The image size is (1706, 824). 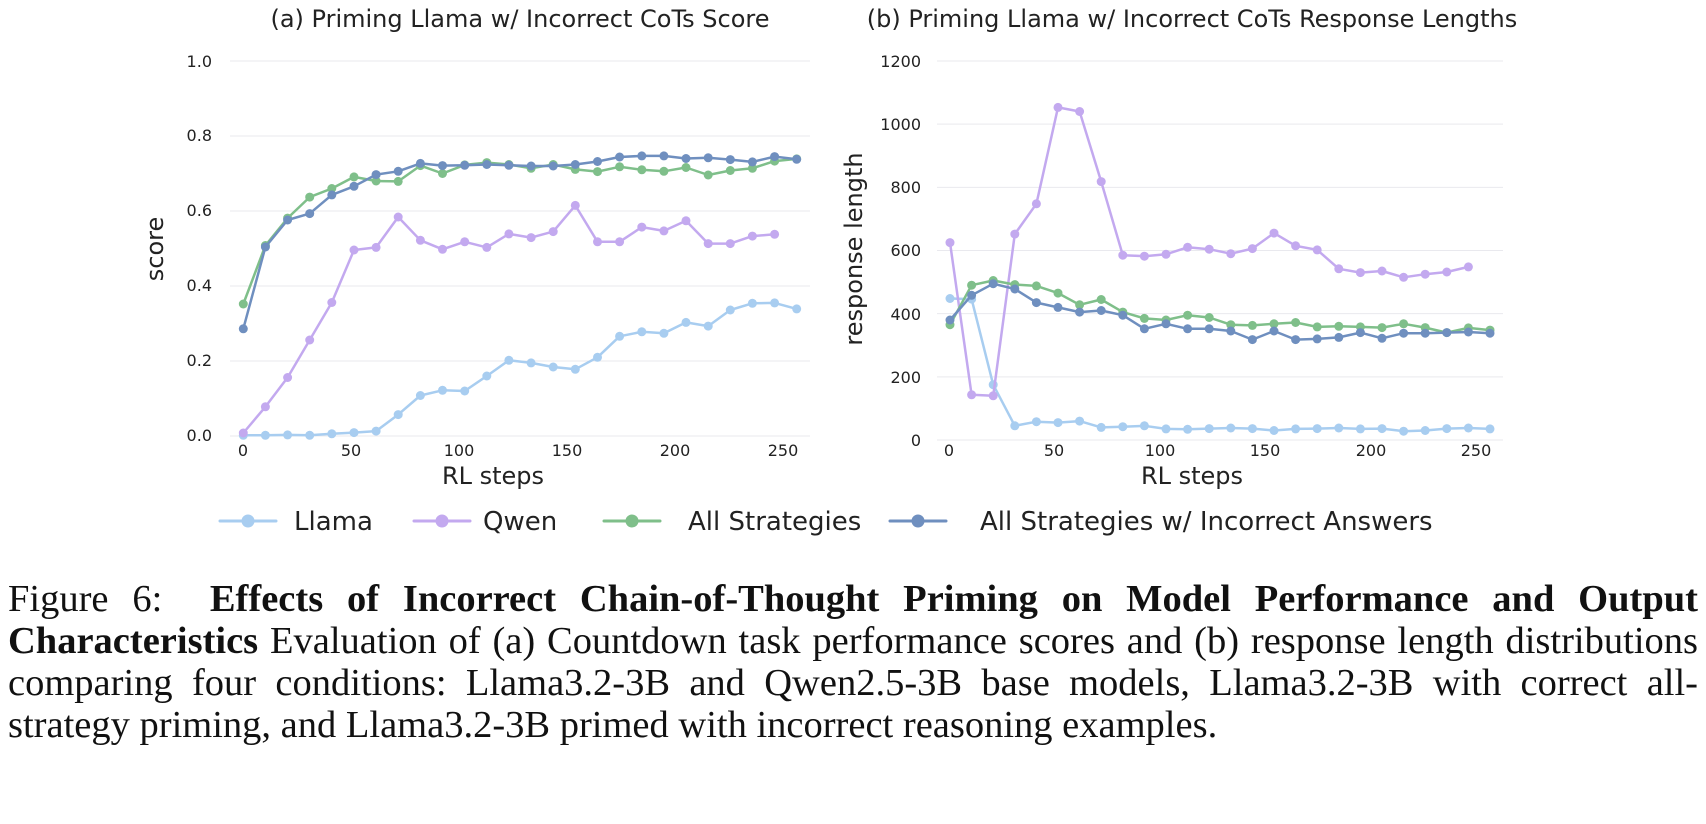 What do you see at coordinates (199, 285) in the screenshot?
I see `y-tick-label: 0.4` at bounding box center [199, 285].